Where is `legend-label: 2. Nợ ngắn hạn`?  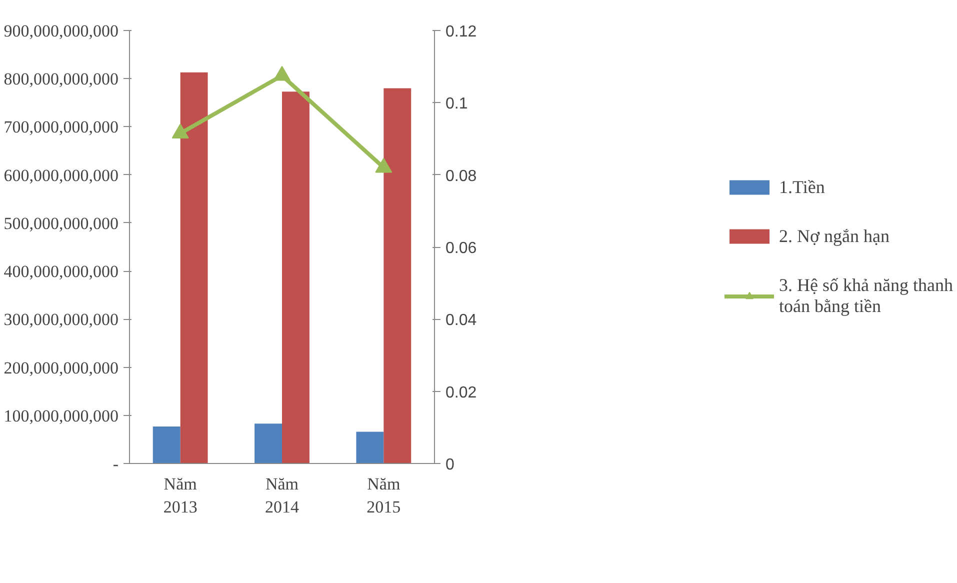
legend-label: 2. Nợ ngắn hạn is located at coordinates (834, 236).